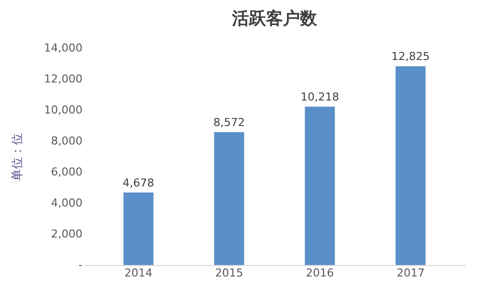 The image size is (480, 288). I want to click on y-axis-title: 单位：位, so click(17, 157).